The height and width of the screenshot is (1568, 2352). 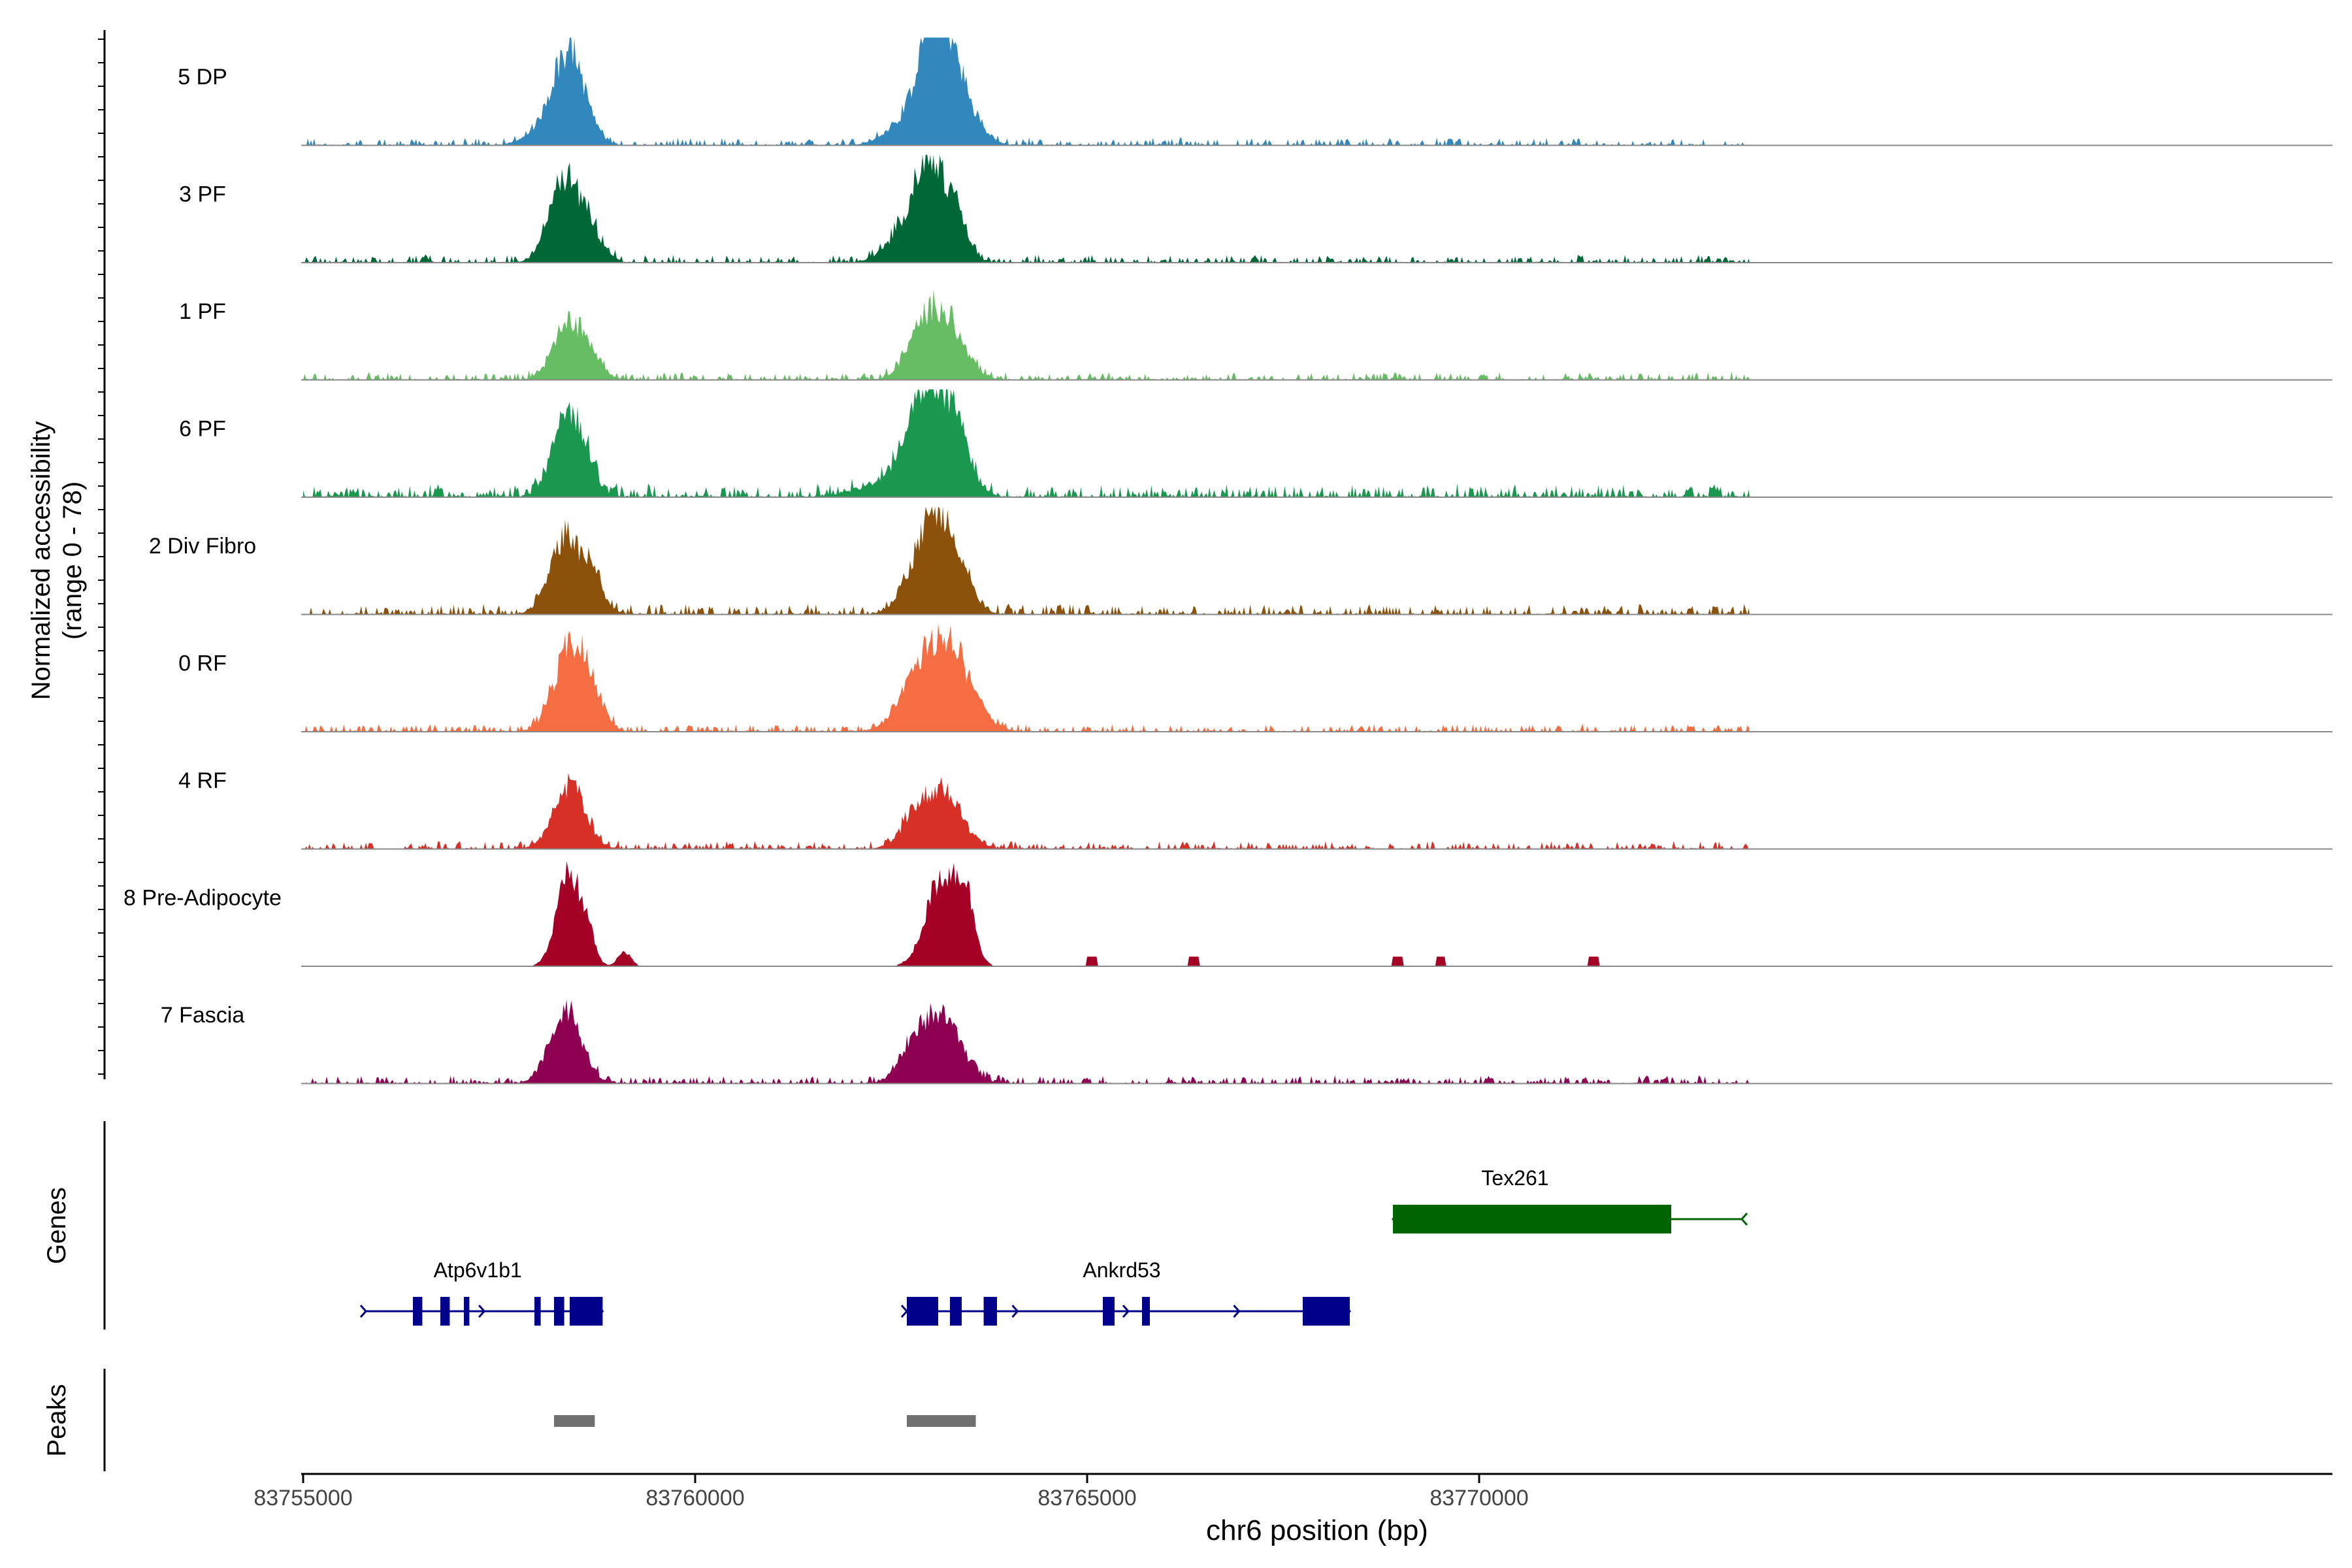 What do you see at coordinates (1569, 1199) in the screenshot?
I see `gene-tex261: Tex261` at bounding box center [1569, 1199].